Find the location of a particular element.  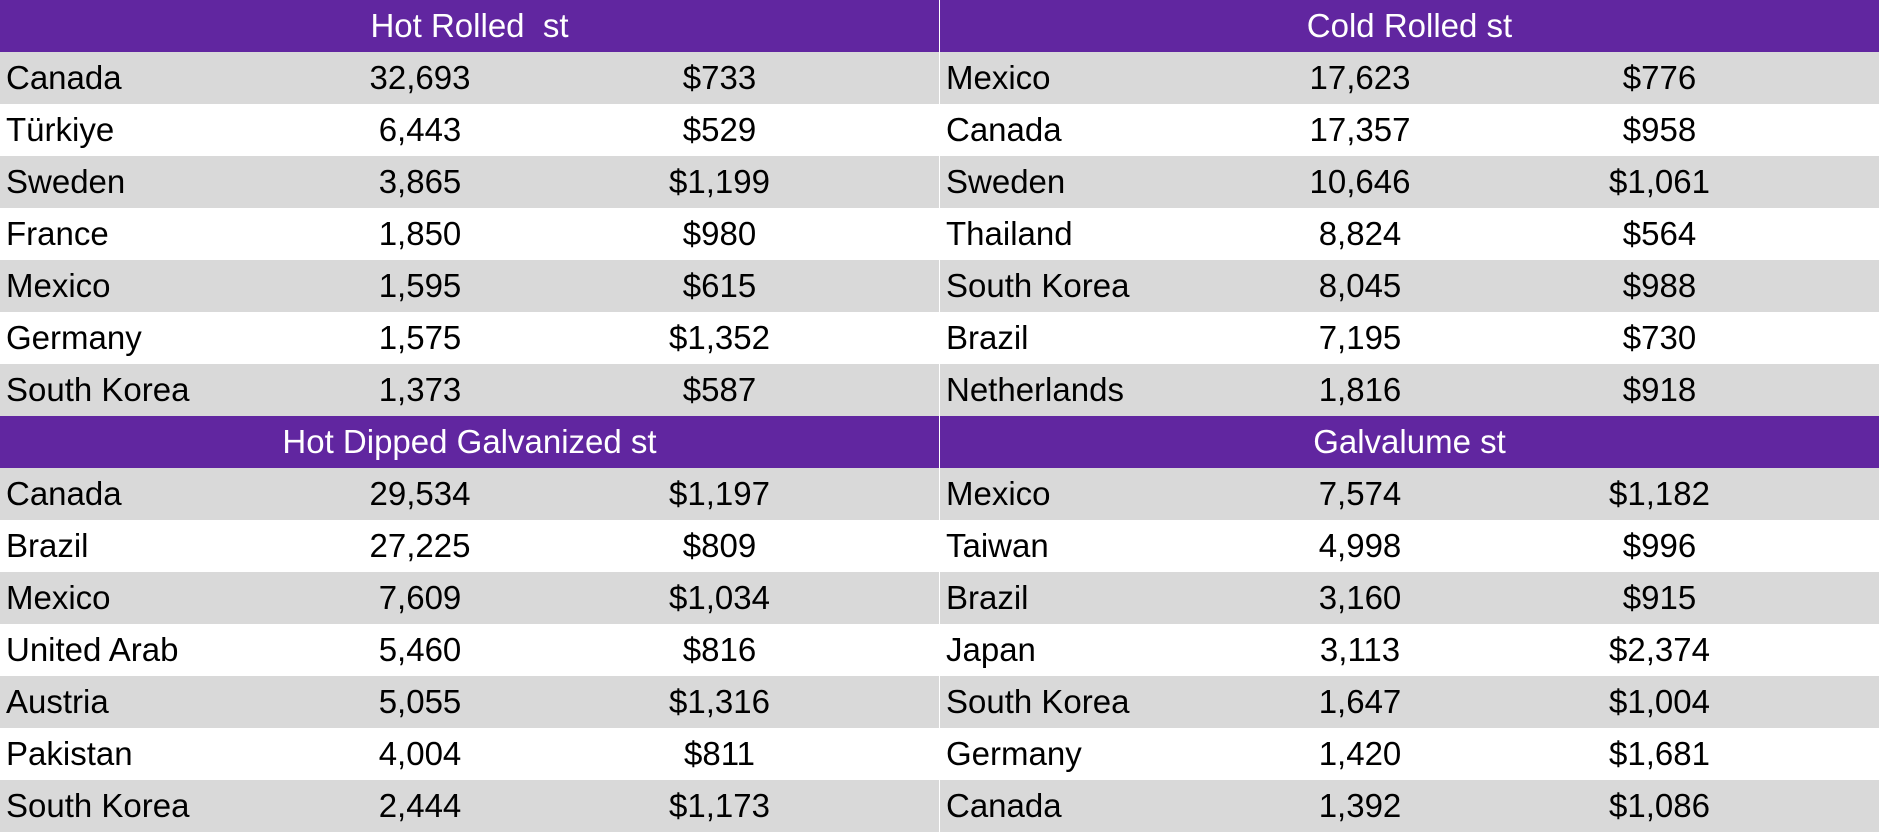

table-row: Brazil 7,195 $730 is located at coordinates (1409, 338).